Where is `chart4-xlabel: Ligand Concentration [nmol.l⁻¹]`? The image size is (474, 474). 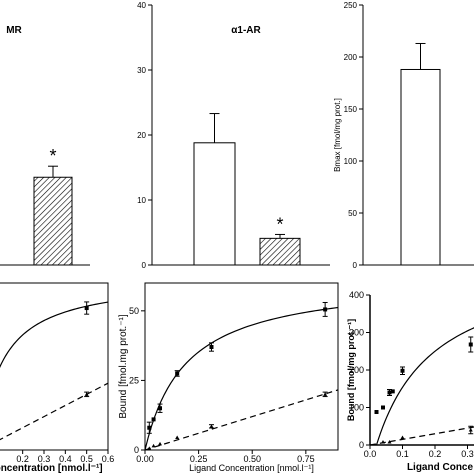 chart4-xlabel: Ligand Concentration [nmol.l⁻¹] is located at coordinates (251, 468).